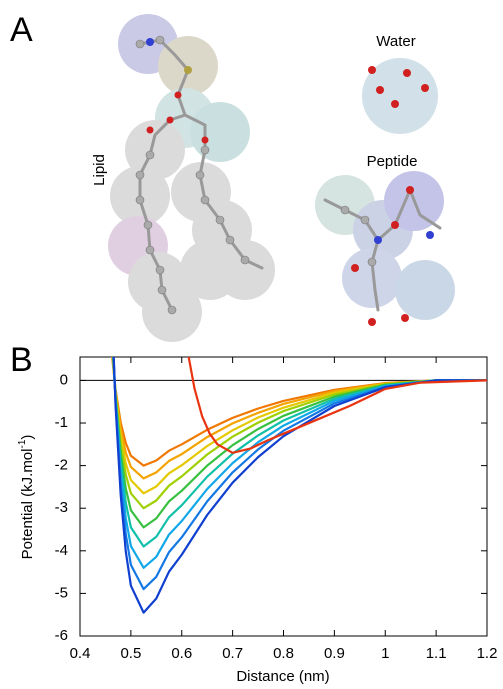 This screenshot has height=689, width=503. I want to click on lipid-label: Lipid, so click(99, 170).